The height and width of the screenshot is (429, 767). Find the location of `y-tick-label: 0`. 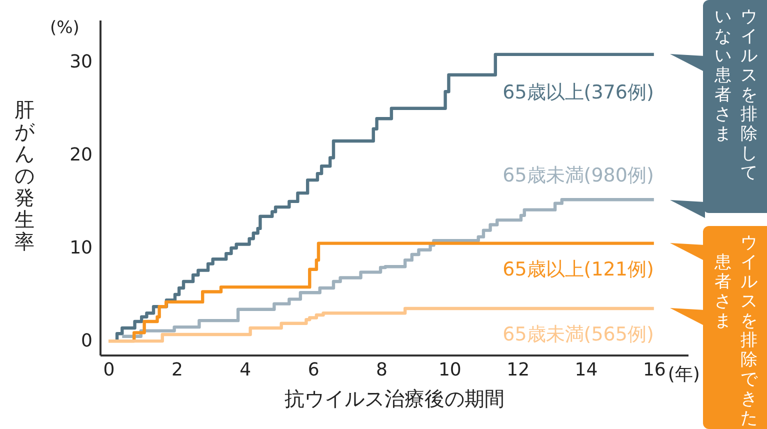

y-tick-label: 0 is located at coordinates (86, 341).